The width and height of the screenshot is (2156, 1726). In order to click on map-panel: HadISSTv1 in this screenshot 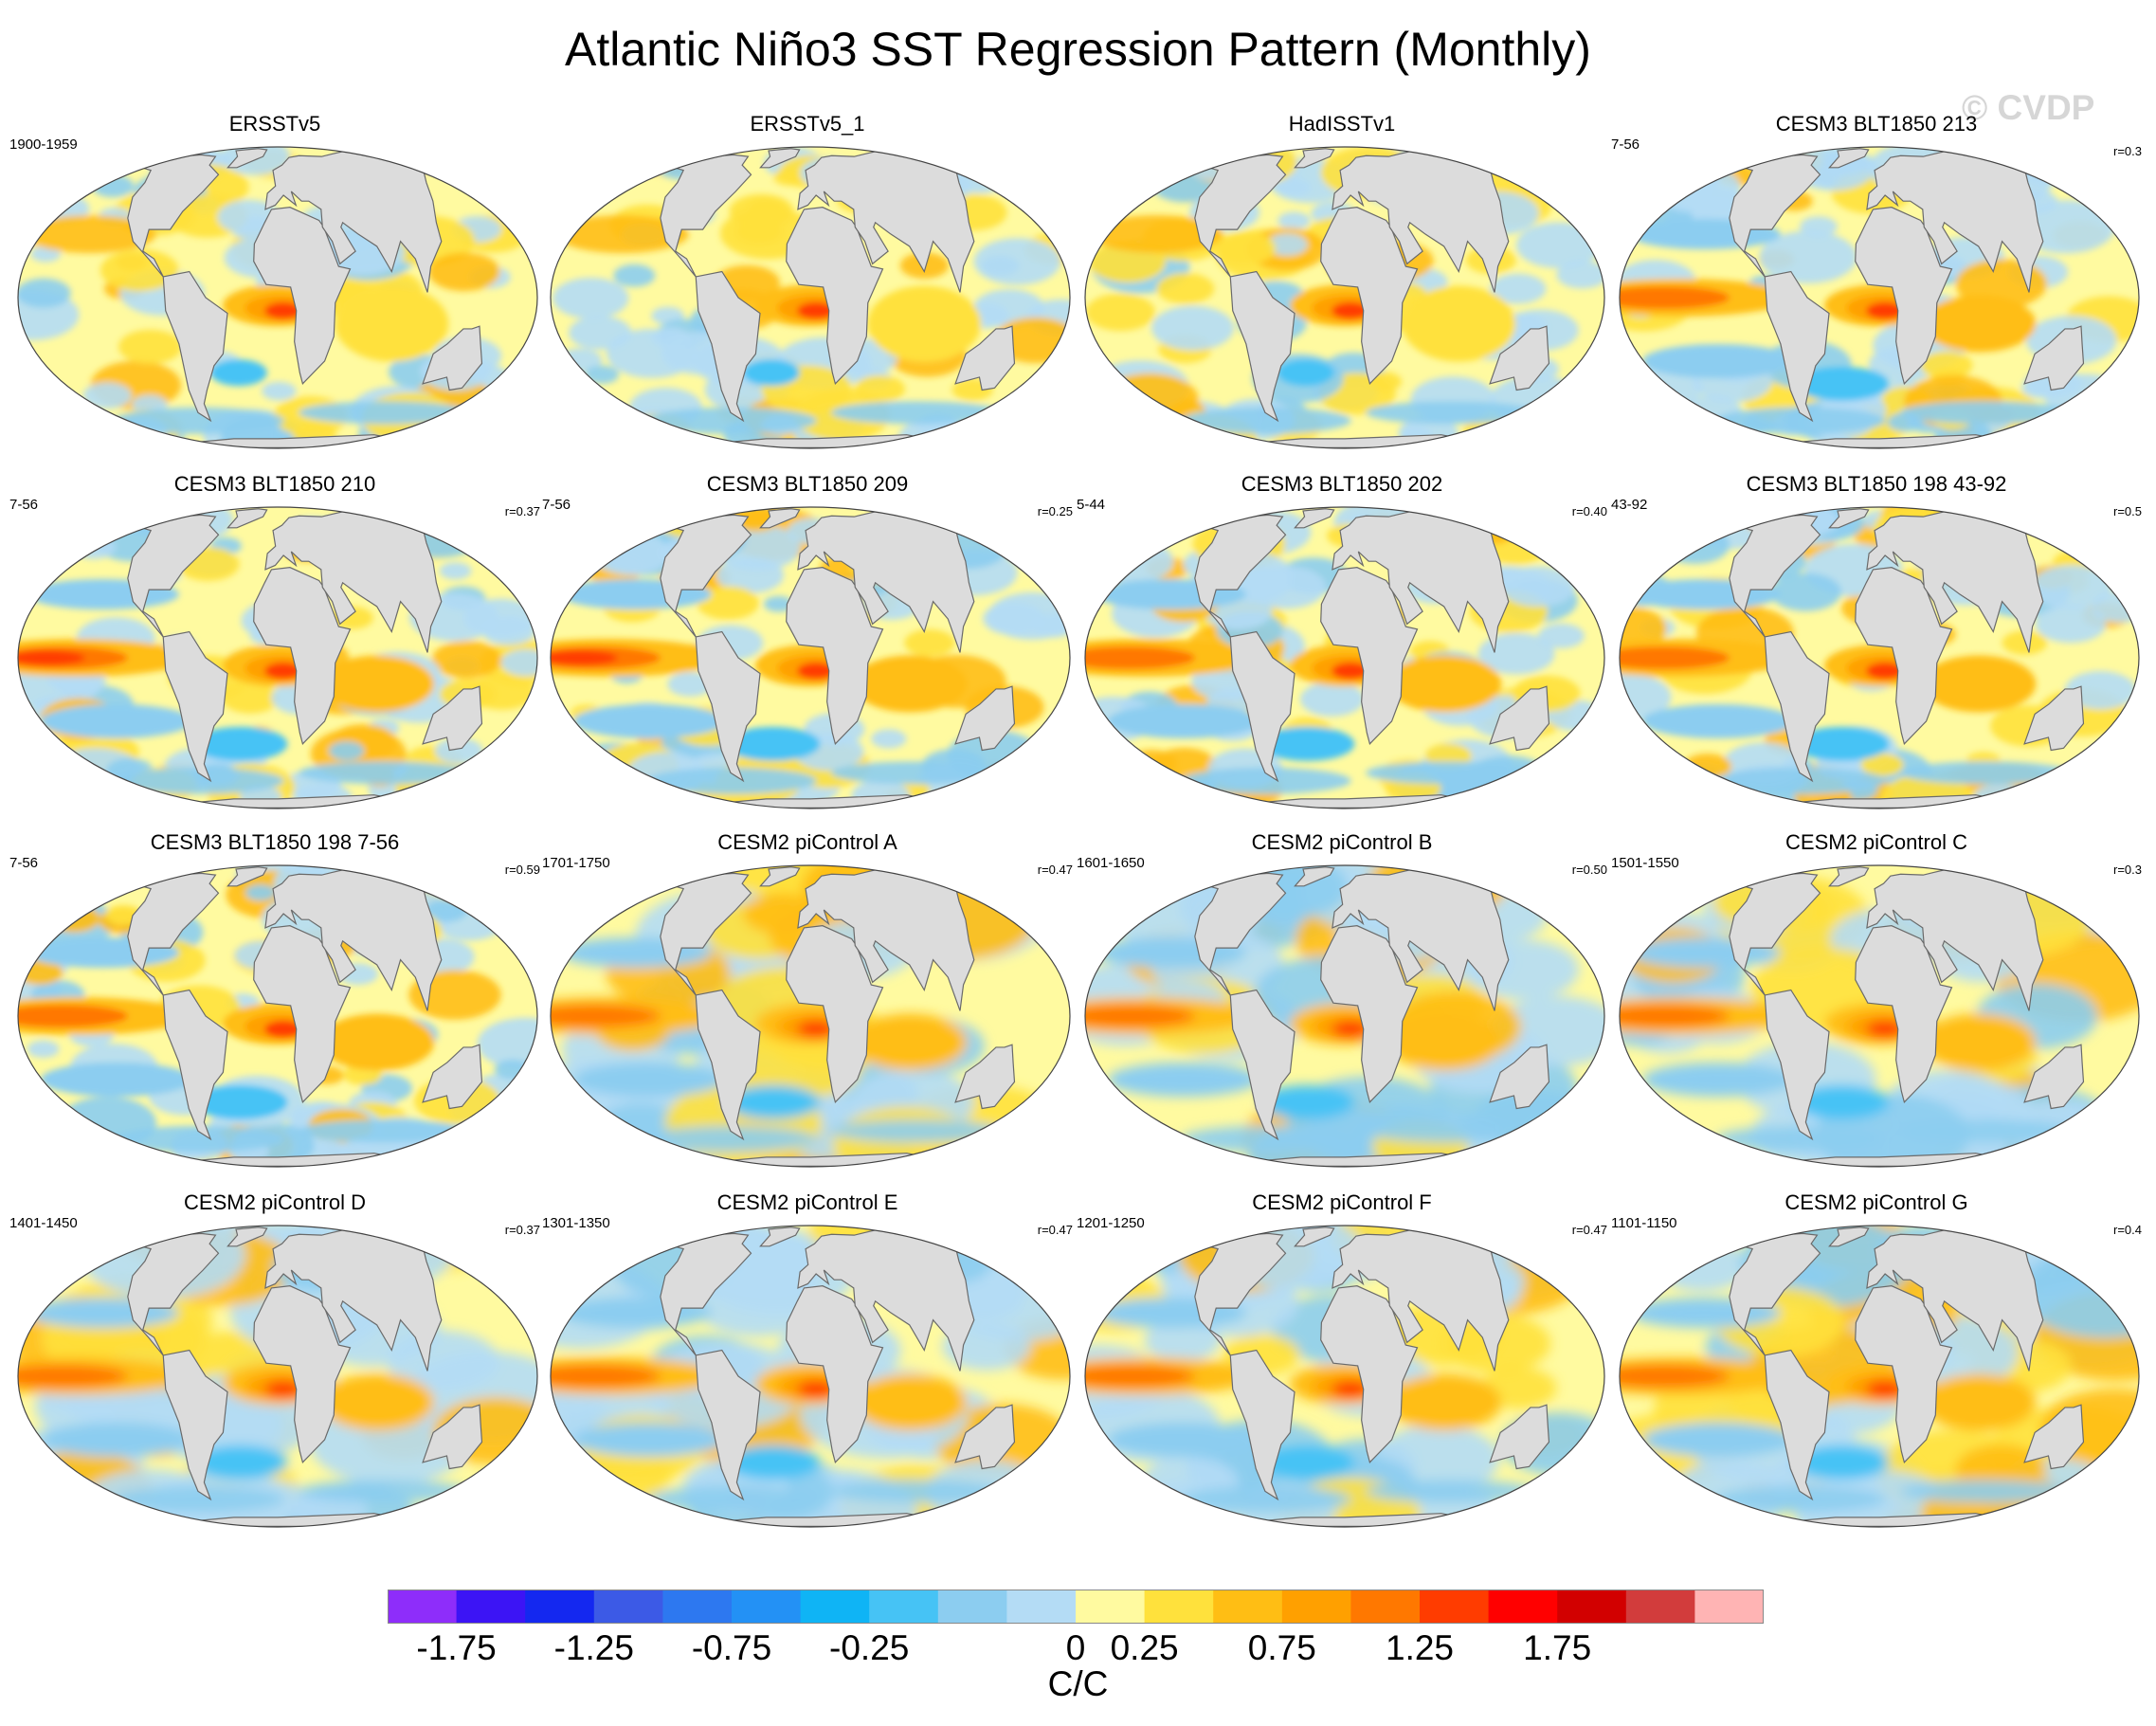, I will do `click(1342, 282)`.